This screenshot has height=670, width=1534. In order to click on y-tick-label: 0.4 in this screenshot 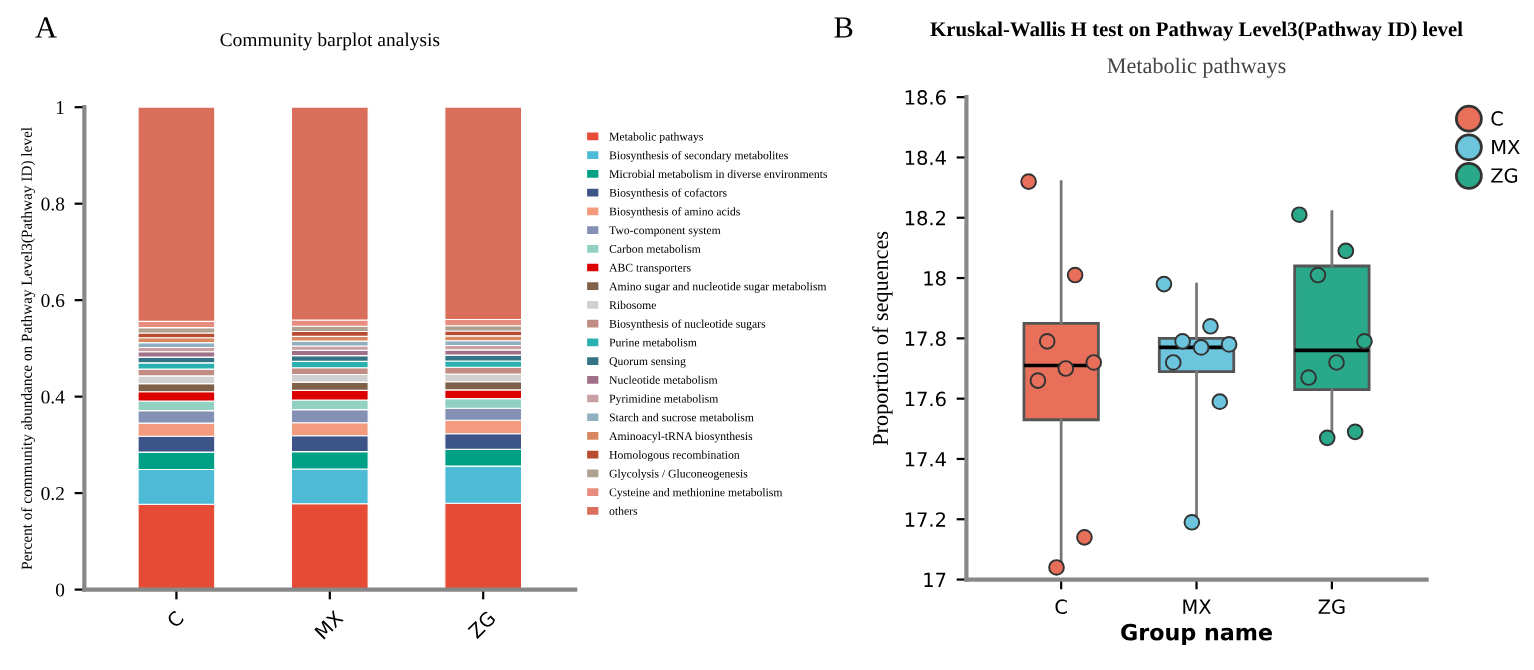, I will do `click(53, 397)`.